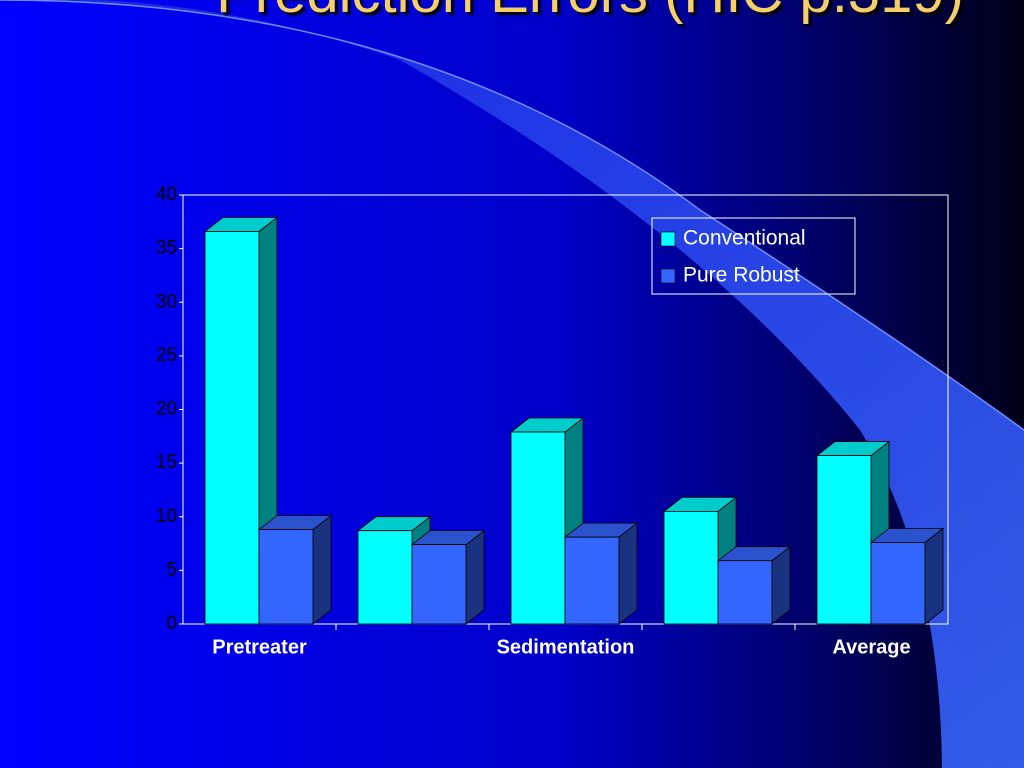 This screenshot has height=768, width=1024. What do you see at coordinates (166, 462) in the screenshot?
I see `y-tick-label: 15` at bounding box center [166, 462].